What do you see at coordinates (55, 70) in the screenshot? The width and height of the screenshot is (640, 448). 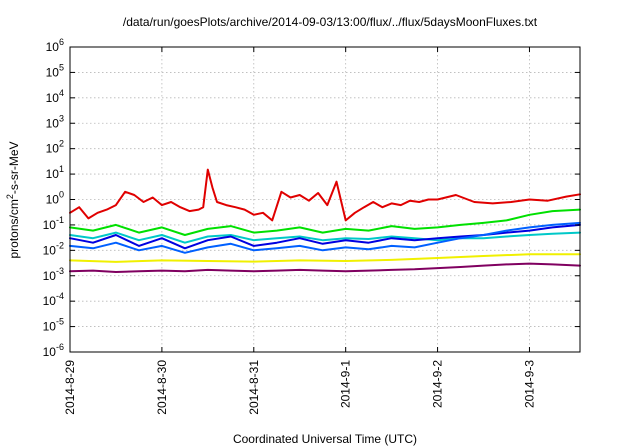 I see `y-tick-label: 10⁵` at bounding box center [55, 70].